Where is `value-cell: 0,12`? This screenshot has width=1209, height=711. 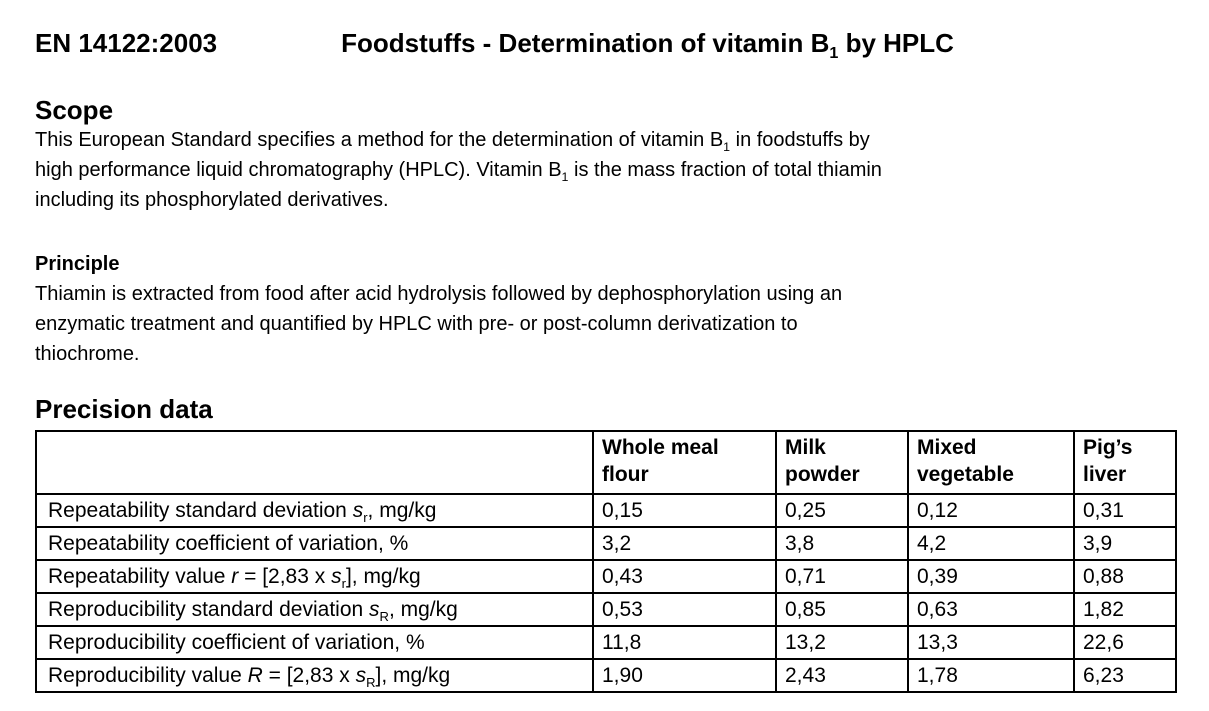
value-cell: 0,12 is located at coordinates (991, 510).